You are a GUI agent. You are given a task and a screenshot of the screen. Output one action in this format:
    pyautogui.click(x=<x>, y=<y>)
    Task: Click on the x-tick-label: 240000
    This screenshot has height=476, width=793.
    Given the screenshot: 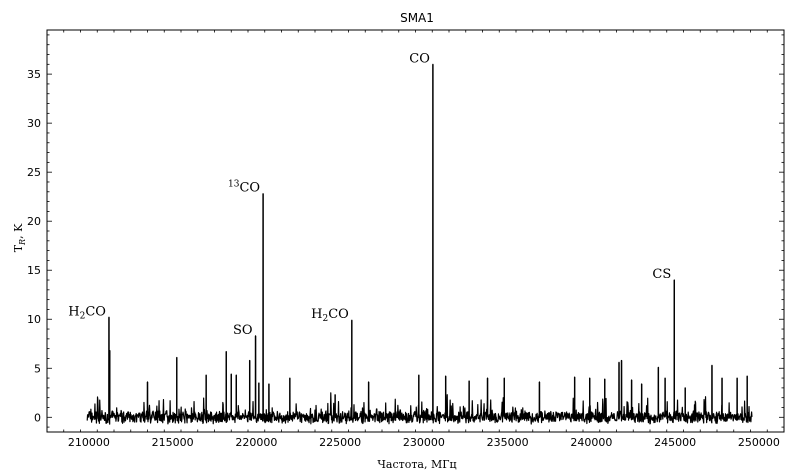 What is the action you would take?
    pyautogui.click(x=591, y=442)
    